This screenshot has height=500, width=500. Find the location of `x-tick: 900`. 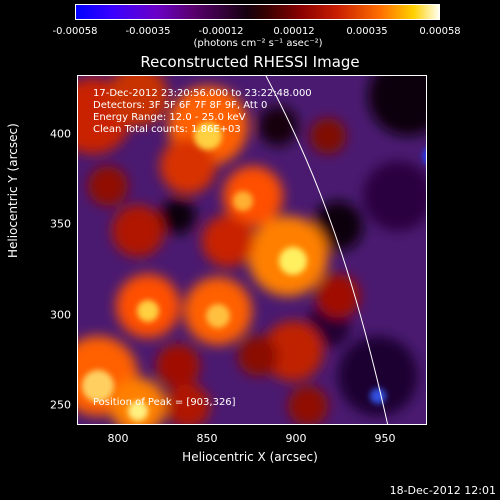

x-tick: 900 is located at coordinates (296, 438).